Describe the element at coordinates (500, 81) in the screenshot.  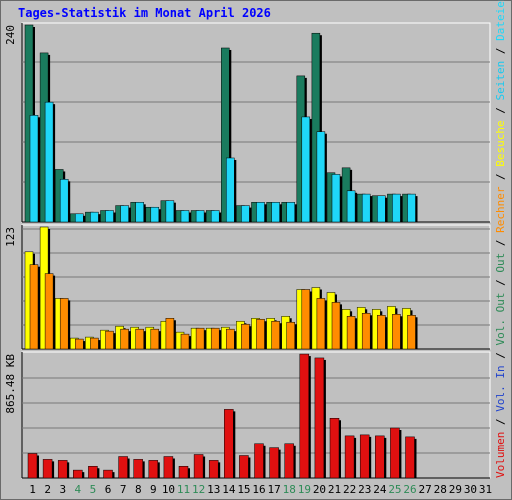
I see `legend-item: Seiten` at that location.